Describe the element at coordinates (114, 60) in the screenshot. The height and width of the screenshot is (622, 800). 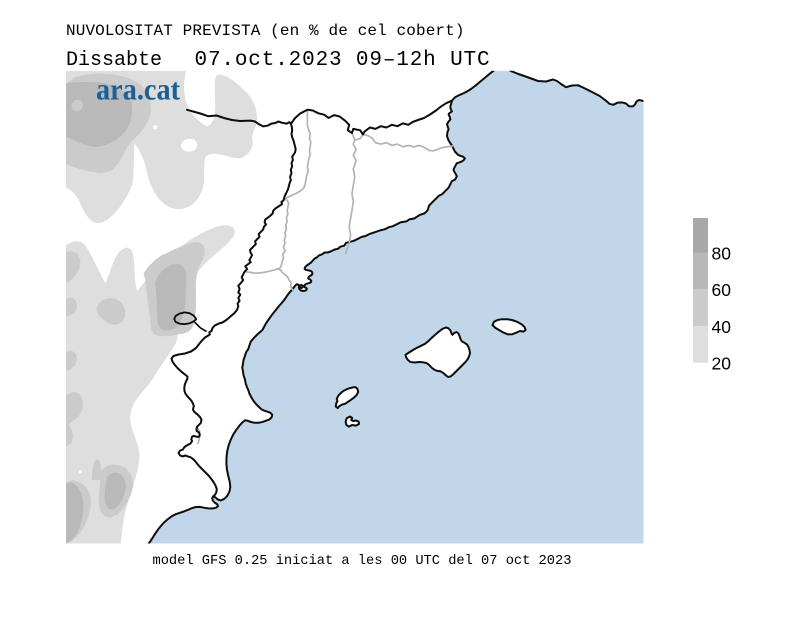
I see `svg-text: Dissabte` at that location.